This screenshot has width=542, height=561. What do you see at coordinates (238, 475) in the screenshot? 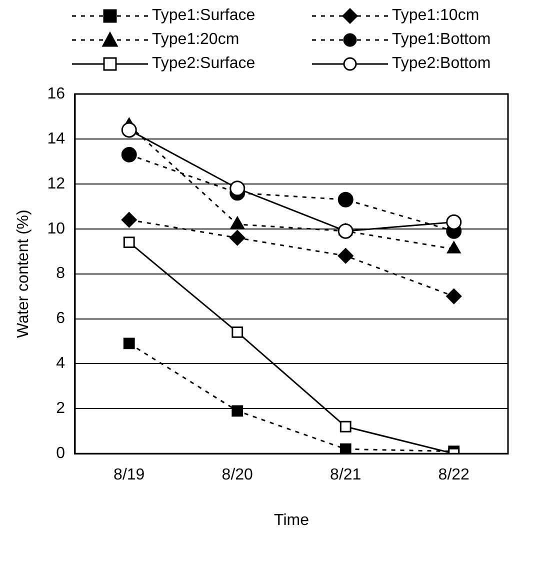
I see `x-tick-label: 8/20` at bounding box center [238, 475].